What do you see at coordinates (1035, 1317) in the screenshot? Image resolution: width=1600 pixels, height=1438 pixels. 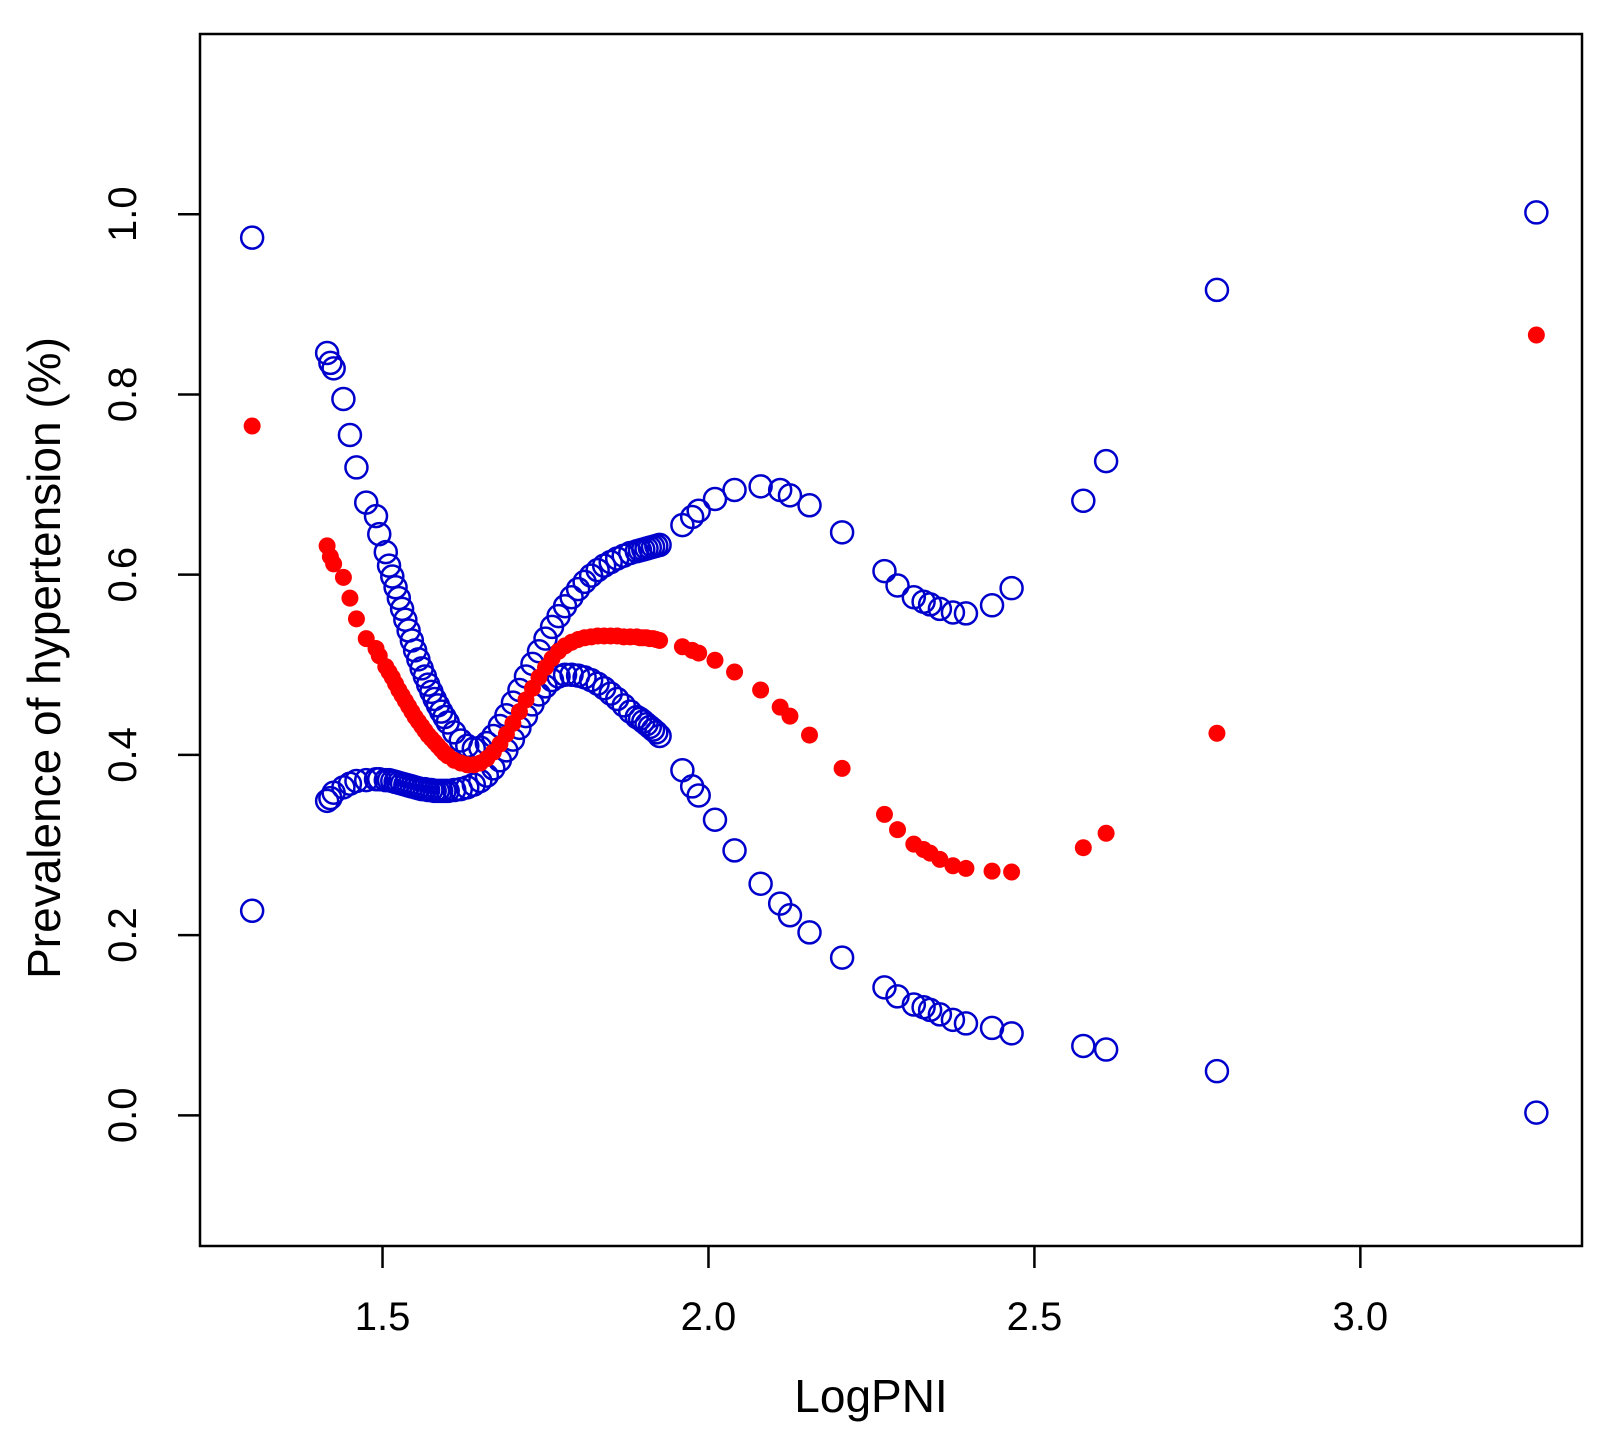 I see `x-tick-label: 2.5` at bounding box center [1035, 1317].